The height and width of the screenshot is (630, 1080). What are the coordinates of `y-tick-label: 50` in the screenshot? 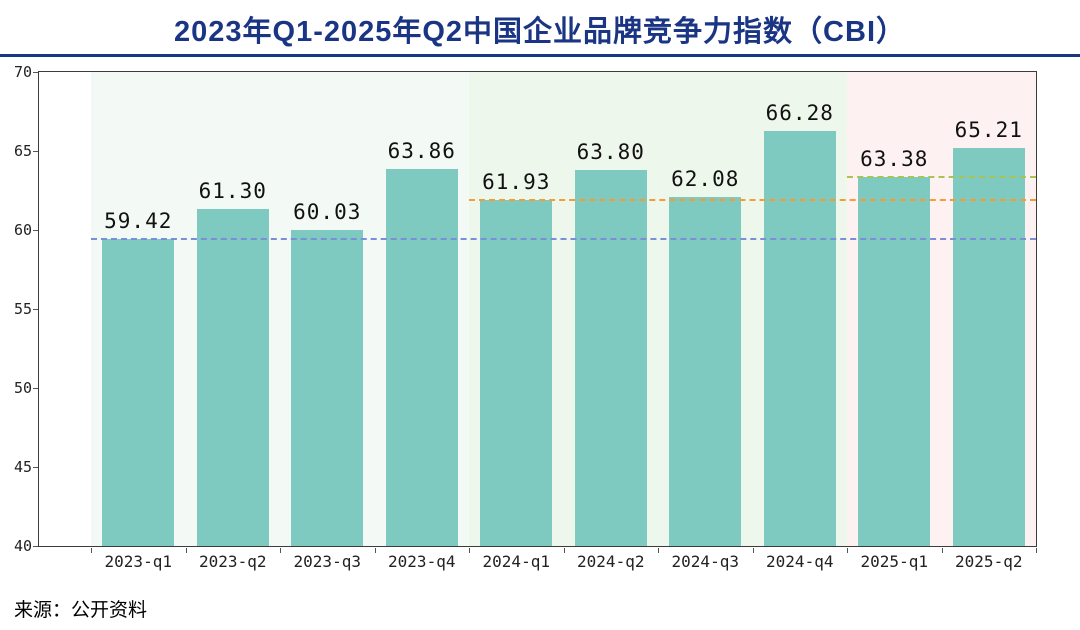 It's located at (22, 388).